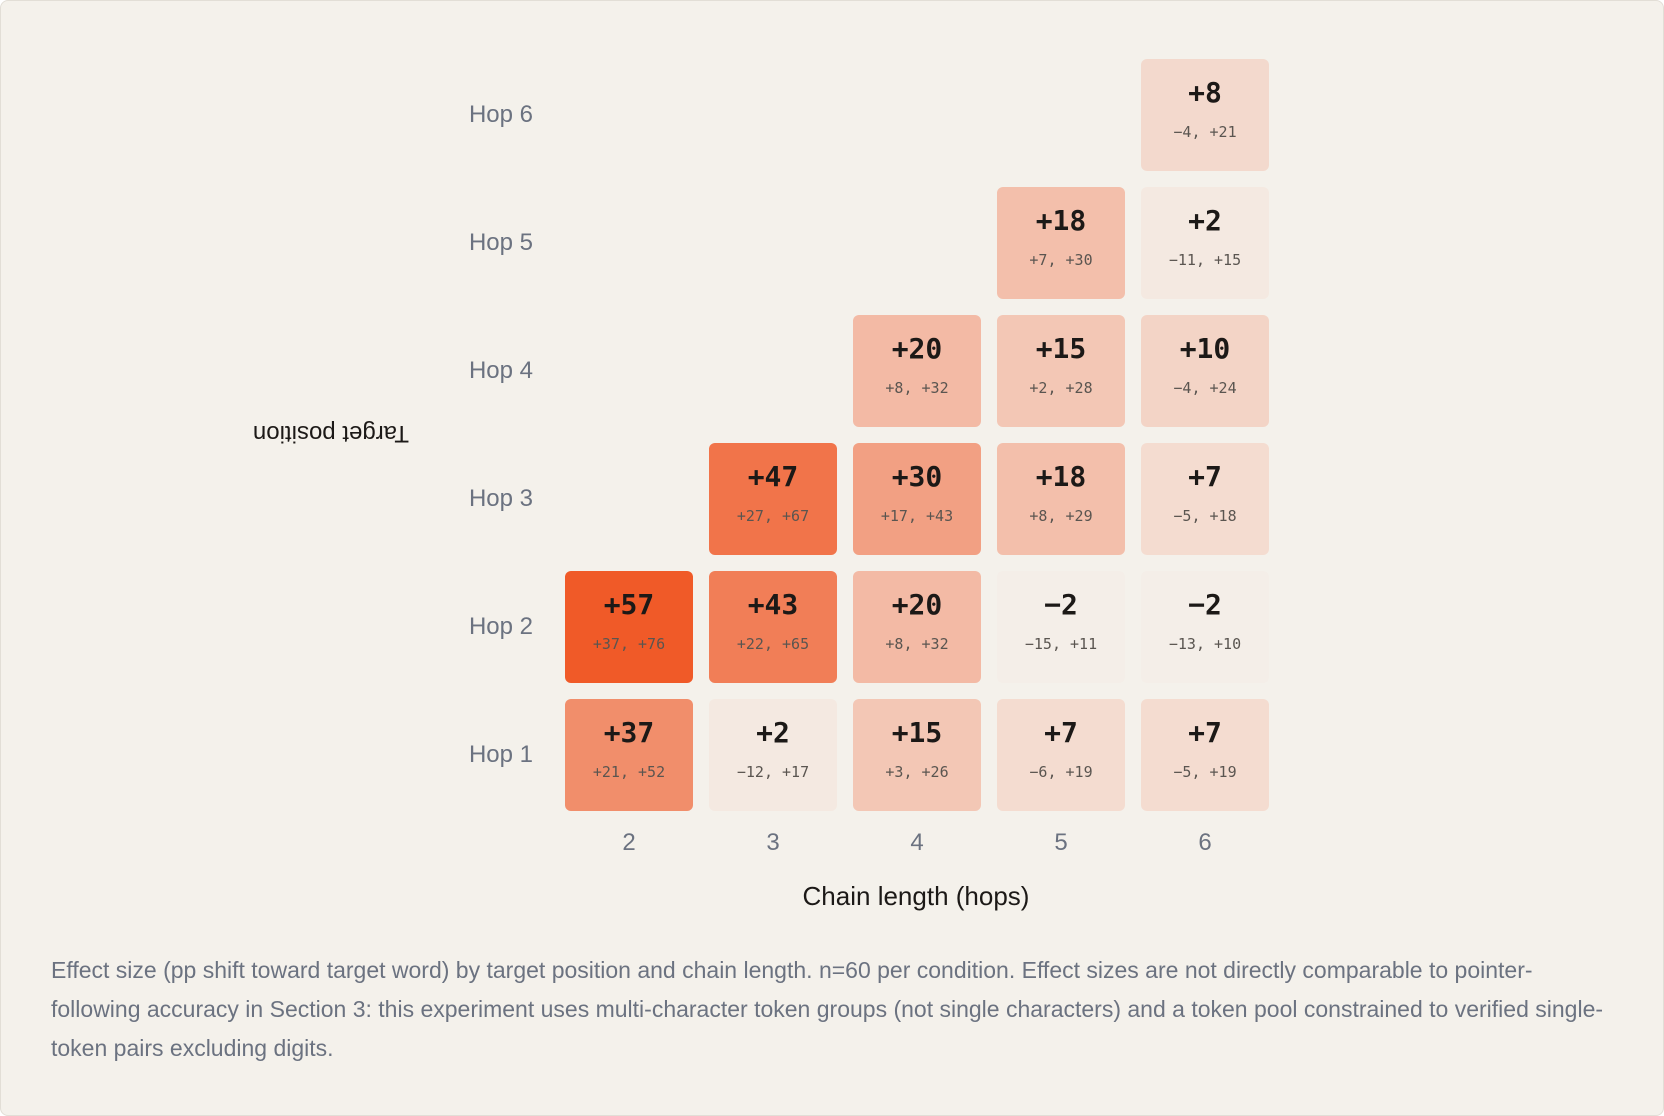  What do you see at coordinates (773, 499) in the screenshot?
I see `heatmap-cell: +47 +27, +67` at bounding box center [773, 499].